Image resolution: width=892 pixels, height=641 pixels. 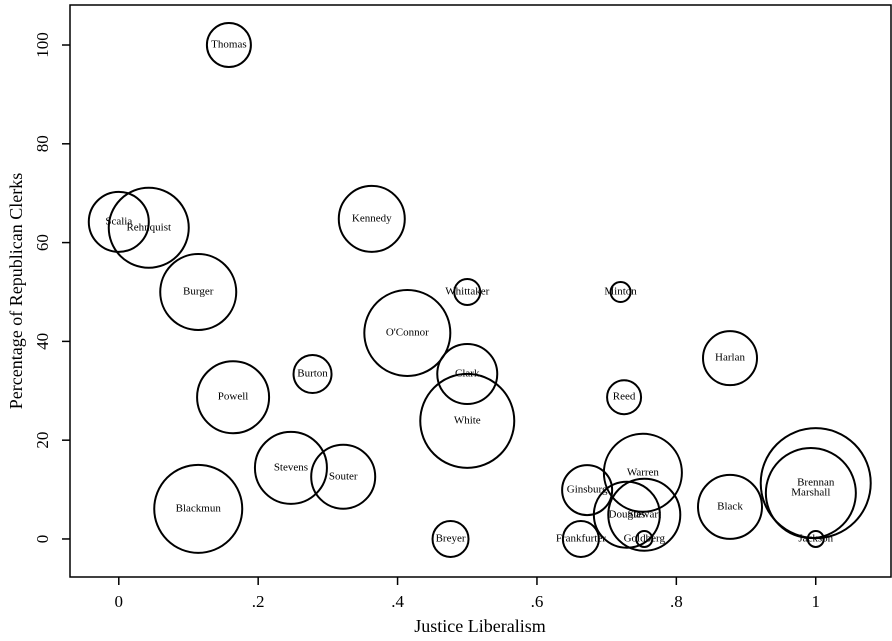 I want to click on bubble-label: Minton, so click(x=620, y=292).